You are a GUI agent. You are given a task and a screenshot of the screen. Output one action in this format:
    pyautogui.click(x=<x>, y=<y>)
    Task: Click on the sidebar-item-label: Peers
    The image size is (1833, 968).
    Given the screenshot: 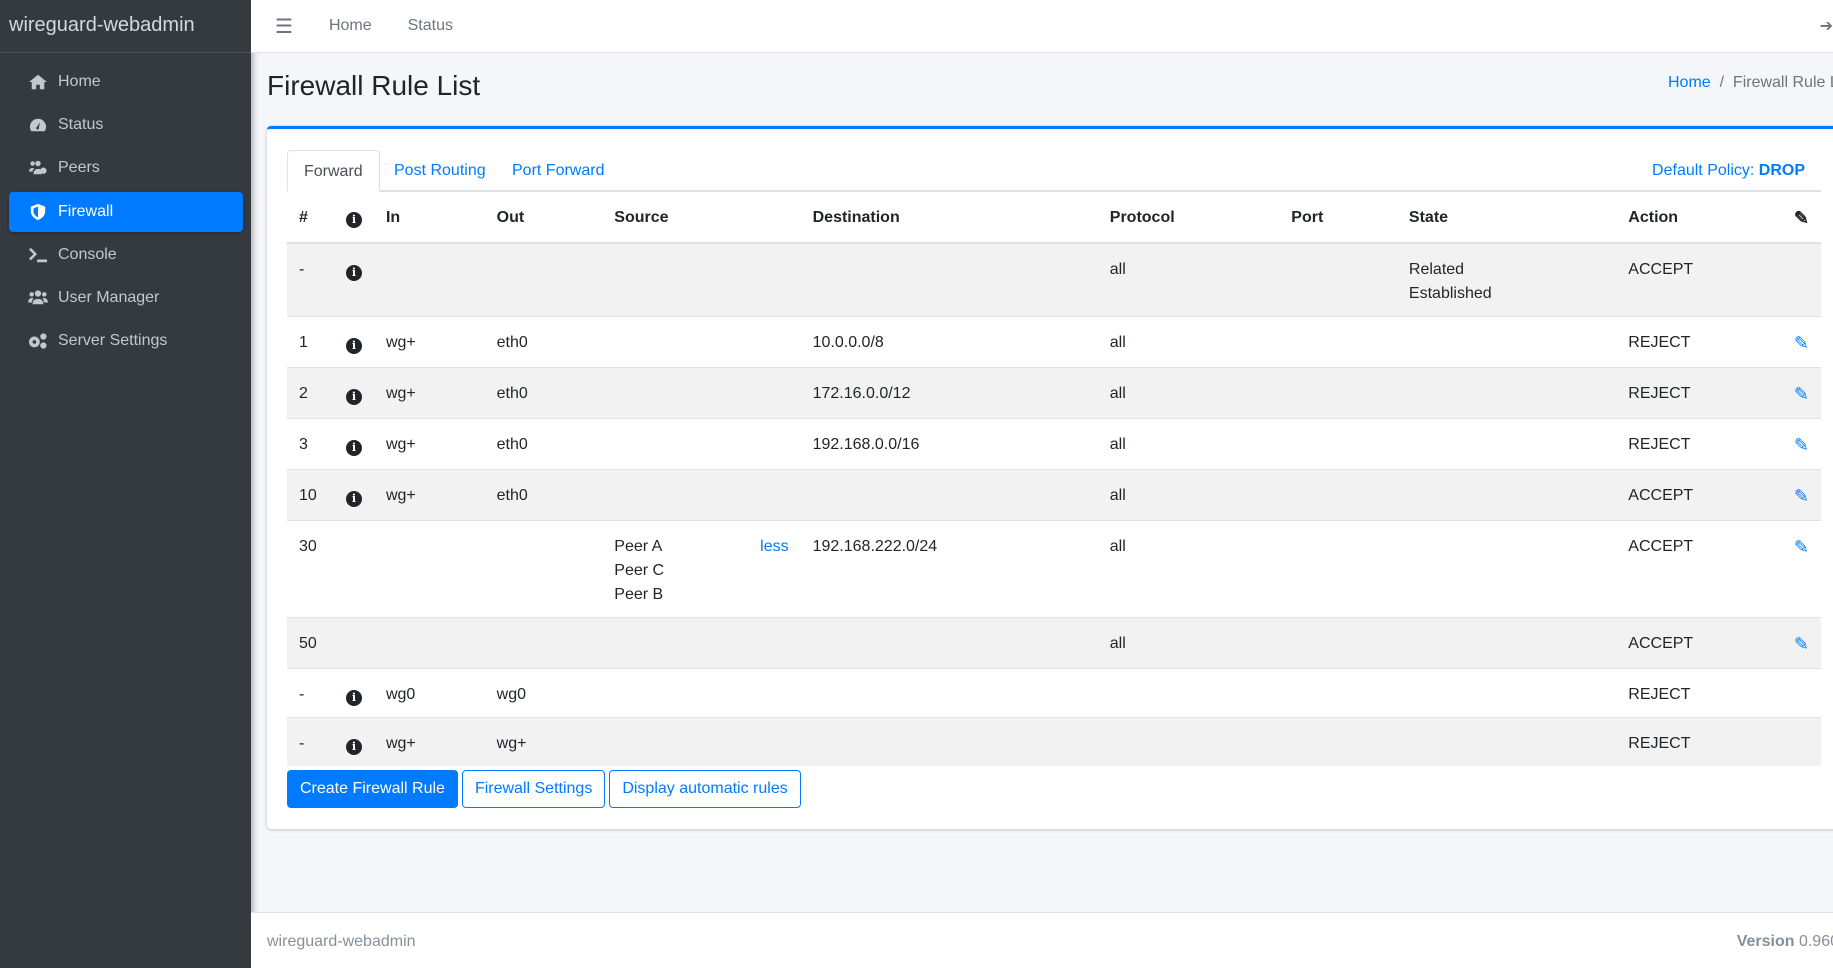 What is the action you would take?
    pyautogui.click(x=79, y=167)
    